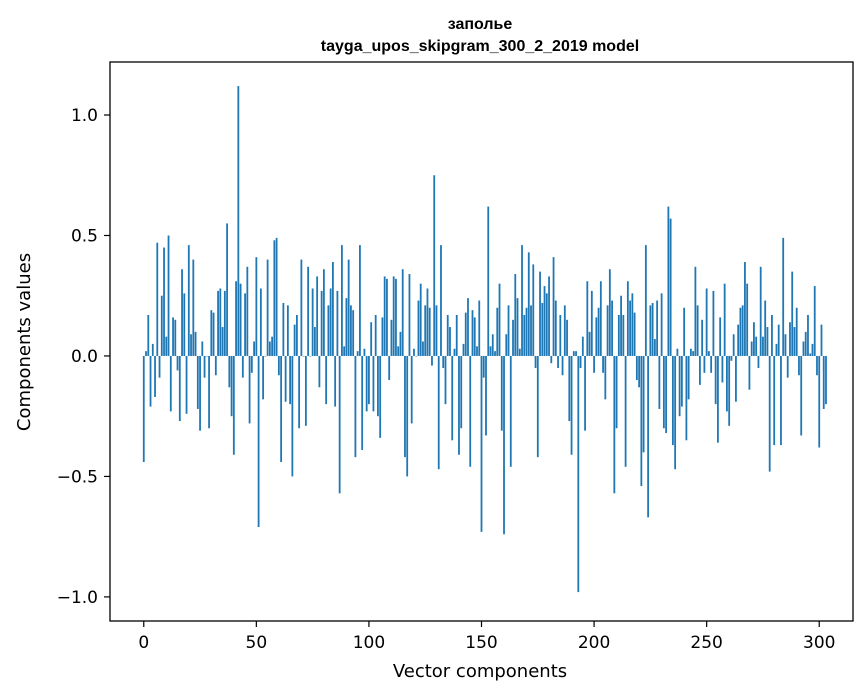  Describe the element at coordinates (24, 342) in the screenshot. I see `y-axis-label: Components values` at that location.